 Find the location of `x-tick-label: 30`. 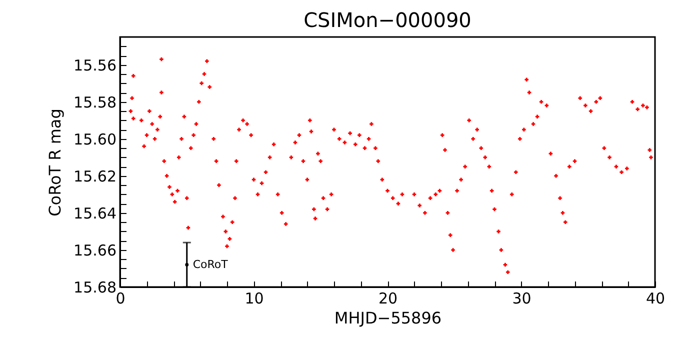

x-tick-label: 30 is located at coordinates (522, 299).